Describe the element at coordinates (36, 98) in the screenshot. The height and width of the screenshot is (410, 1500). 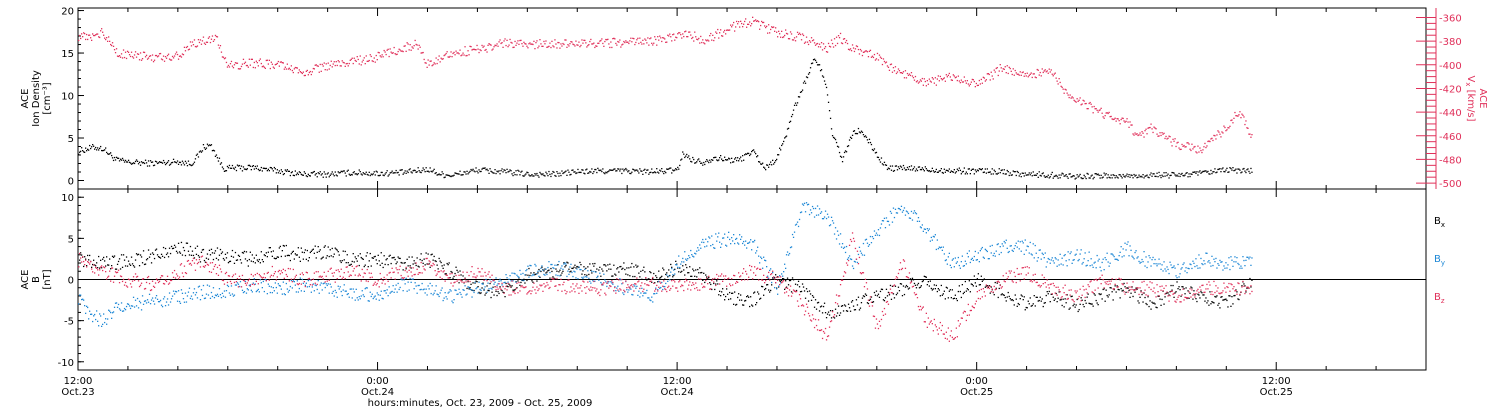
I see `y-axis-label-line: Ion Density` at that location.